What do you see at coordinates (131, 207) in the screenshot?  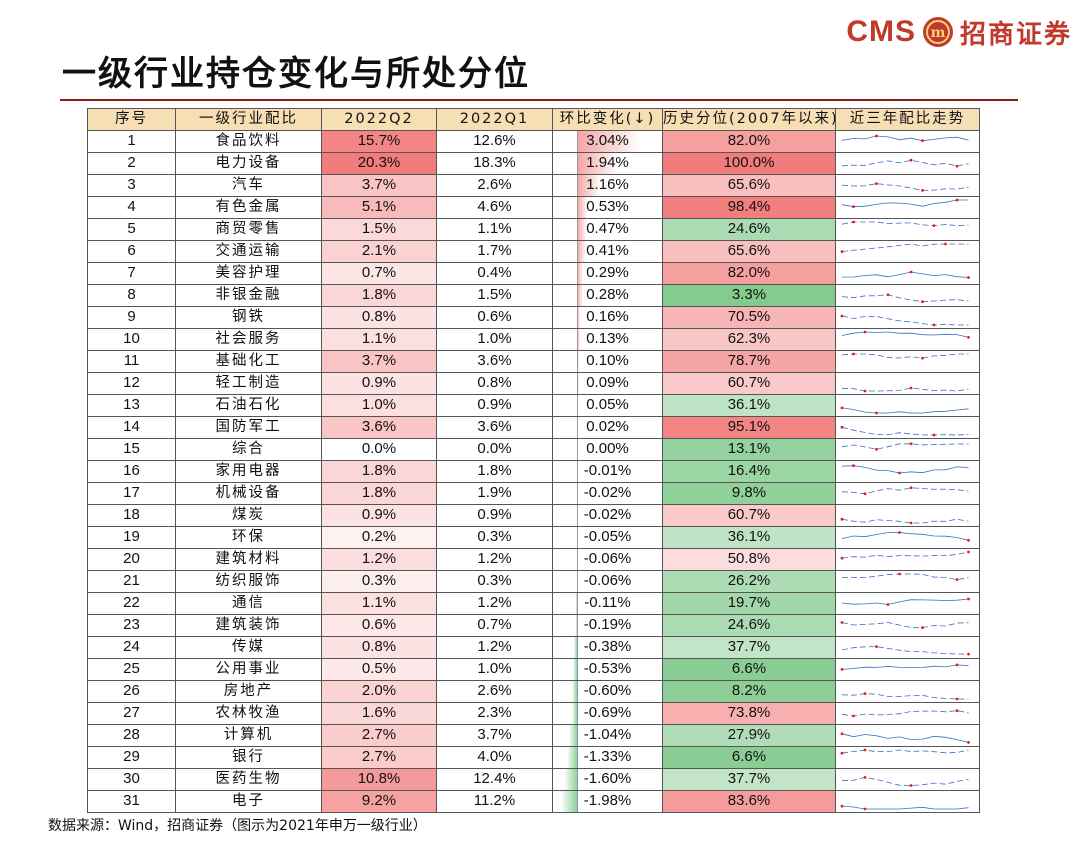 I see `row-index: 4` at bounding box center [131, 207].